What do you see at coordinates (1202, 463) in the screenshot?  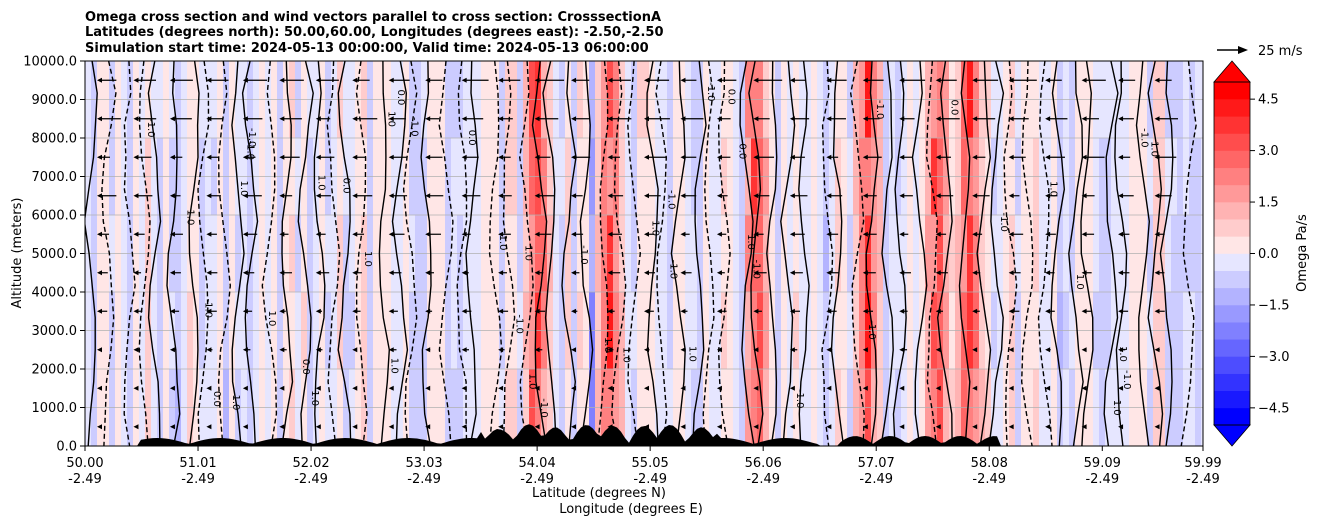 I see `x-tick-label-lat: 59.99` at bounding box center [1202, 463].